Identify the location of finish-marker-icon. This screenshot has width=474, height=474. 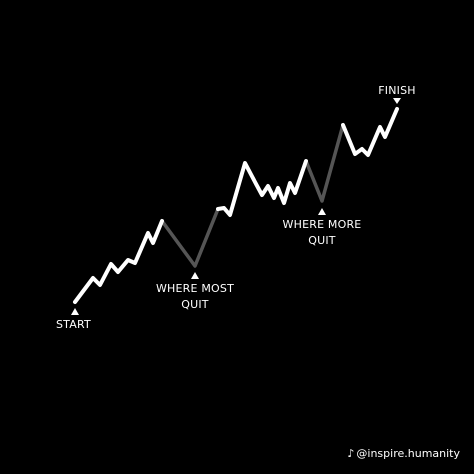
(397, 101).